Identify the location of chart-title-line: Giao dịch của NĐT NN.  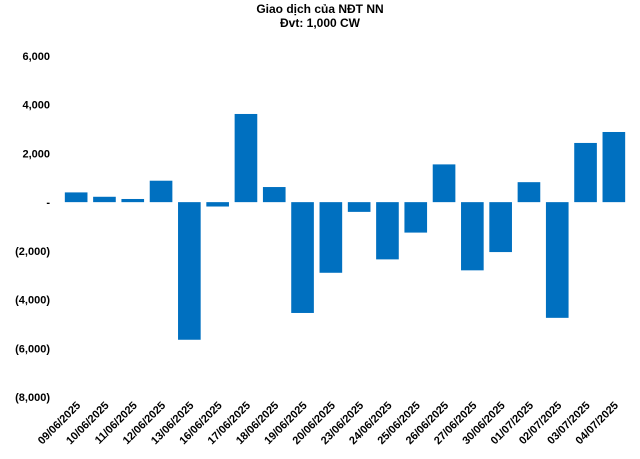
(320, 9).